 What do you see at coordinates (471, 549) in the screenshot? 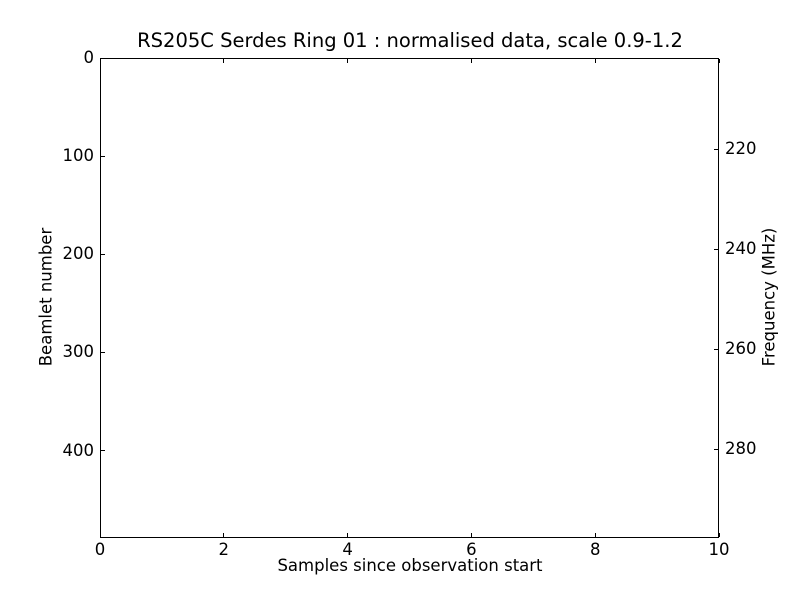
I see `x-tick-label: 6` at bounding box center [471, 549].